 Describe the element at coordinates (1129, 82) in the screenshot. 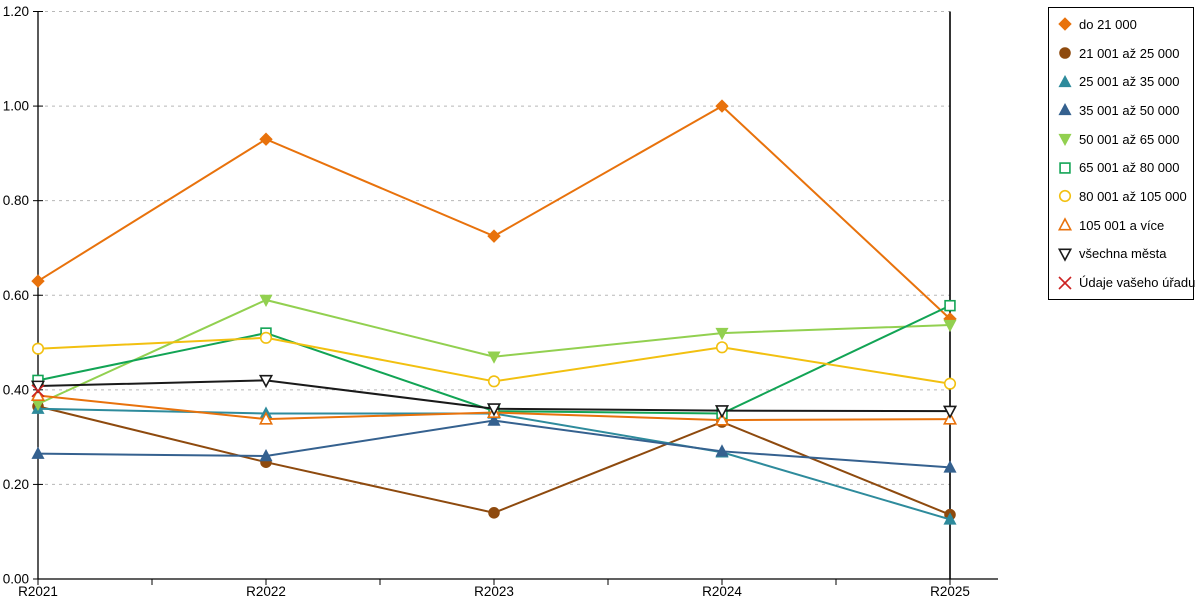

I see `legend-label: 25 001 až 35 000` at that location.